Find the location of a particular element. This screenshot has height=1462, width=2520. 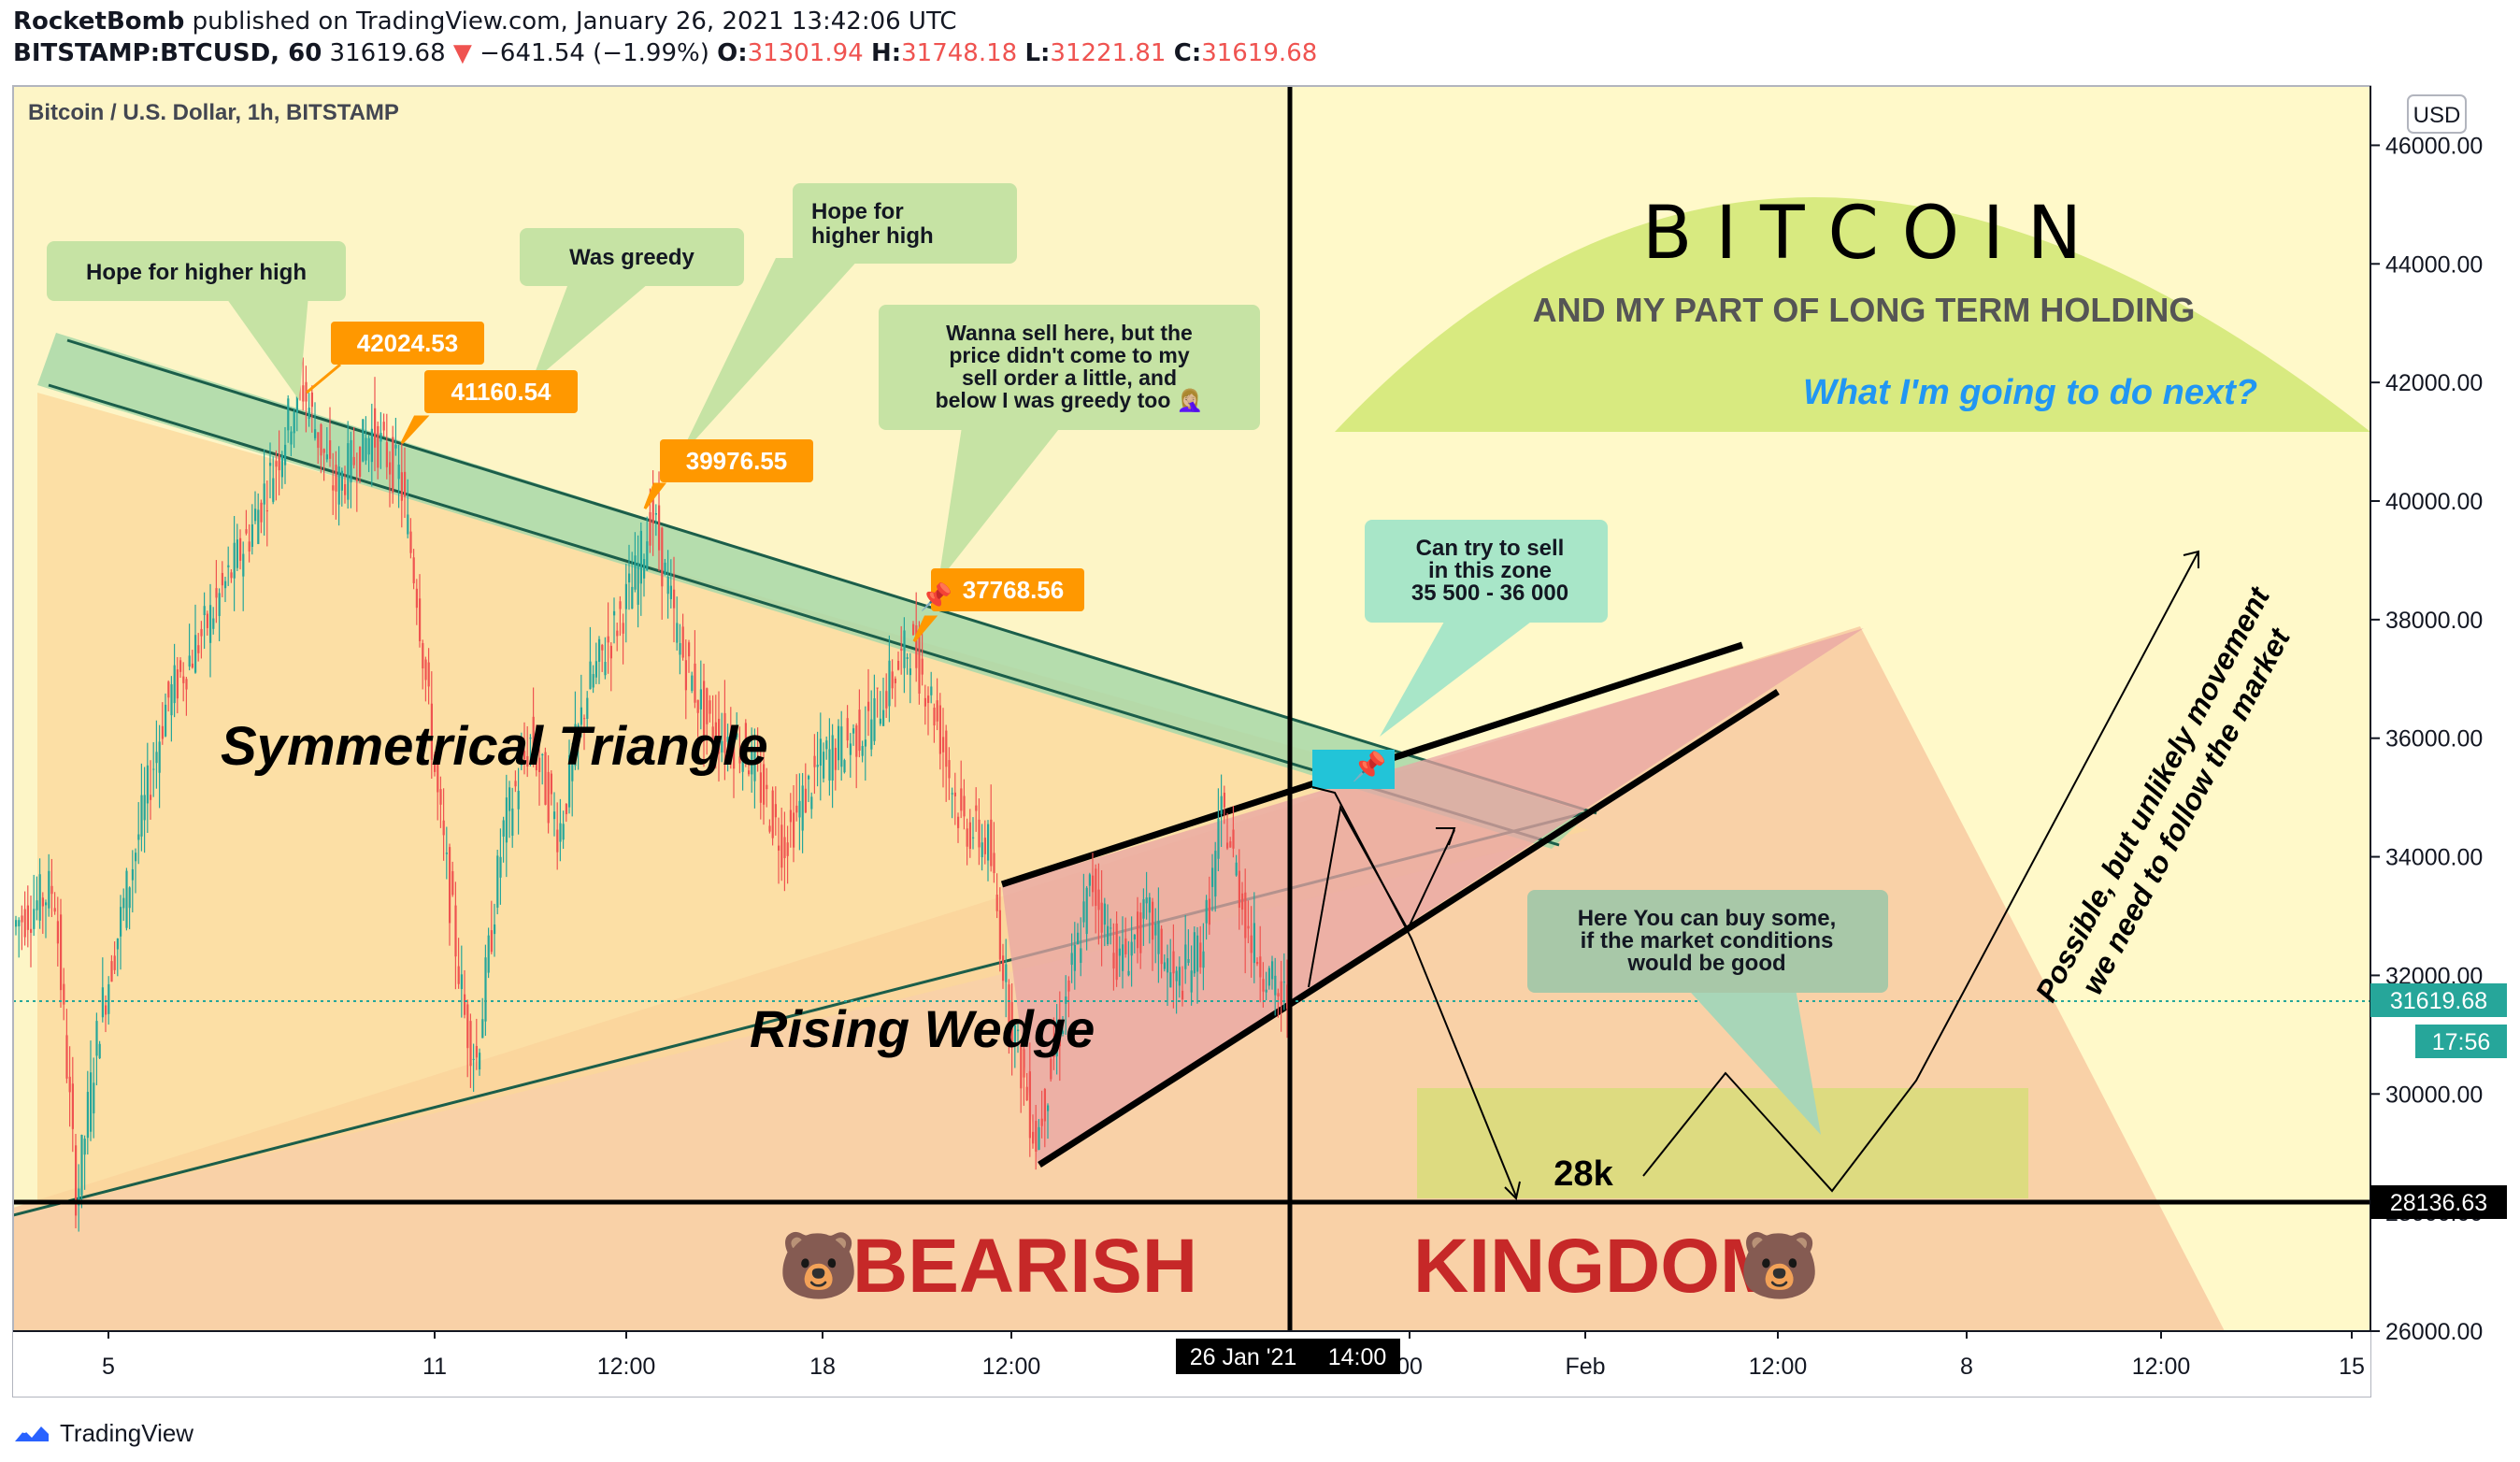

buy-zone is located at coordinates (1722, 1143).